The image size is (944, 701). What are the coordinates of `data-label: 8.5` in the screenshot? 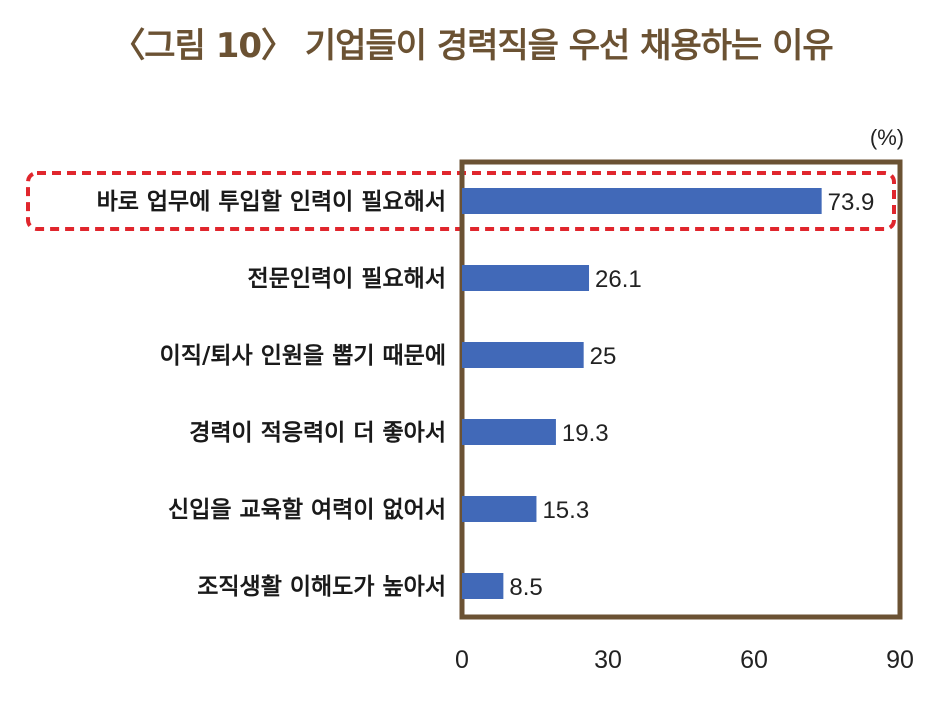 It's located at (525, 587).